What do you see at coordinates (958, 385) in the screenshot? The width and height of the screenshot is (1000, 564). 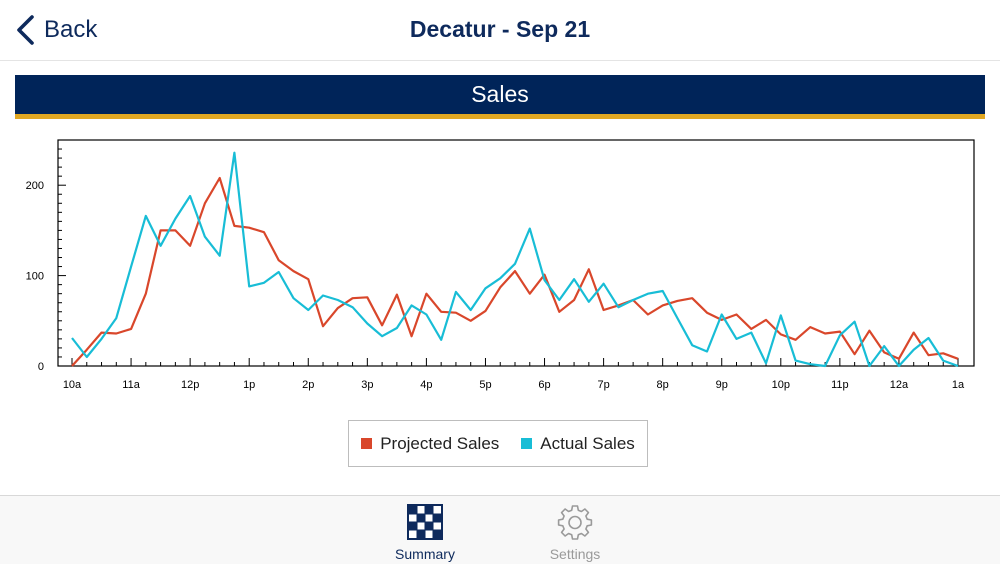 I see `x-tick-label: 1a` at bounding box center [958, 385].